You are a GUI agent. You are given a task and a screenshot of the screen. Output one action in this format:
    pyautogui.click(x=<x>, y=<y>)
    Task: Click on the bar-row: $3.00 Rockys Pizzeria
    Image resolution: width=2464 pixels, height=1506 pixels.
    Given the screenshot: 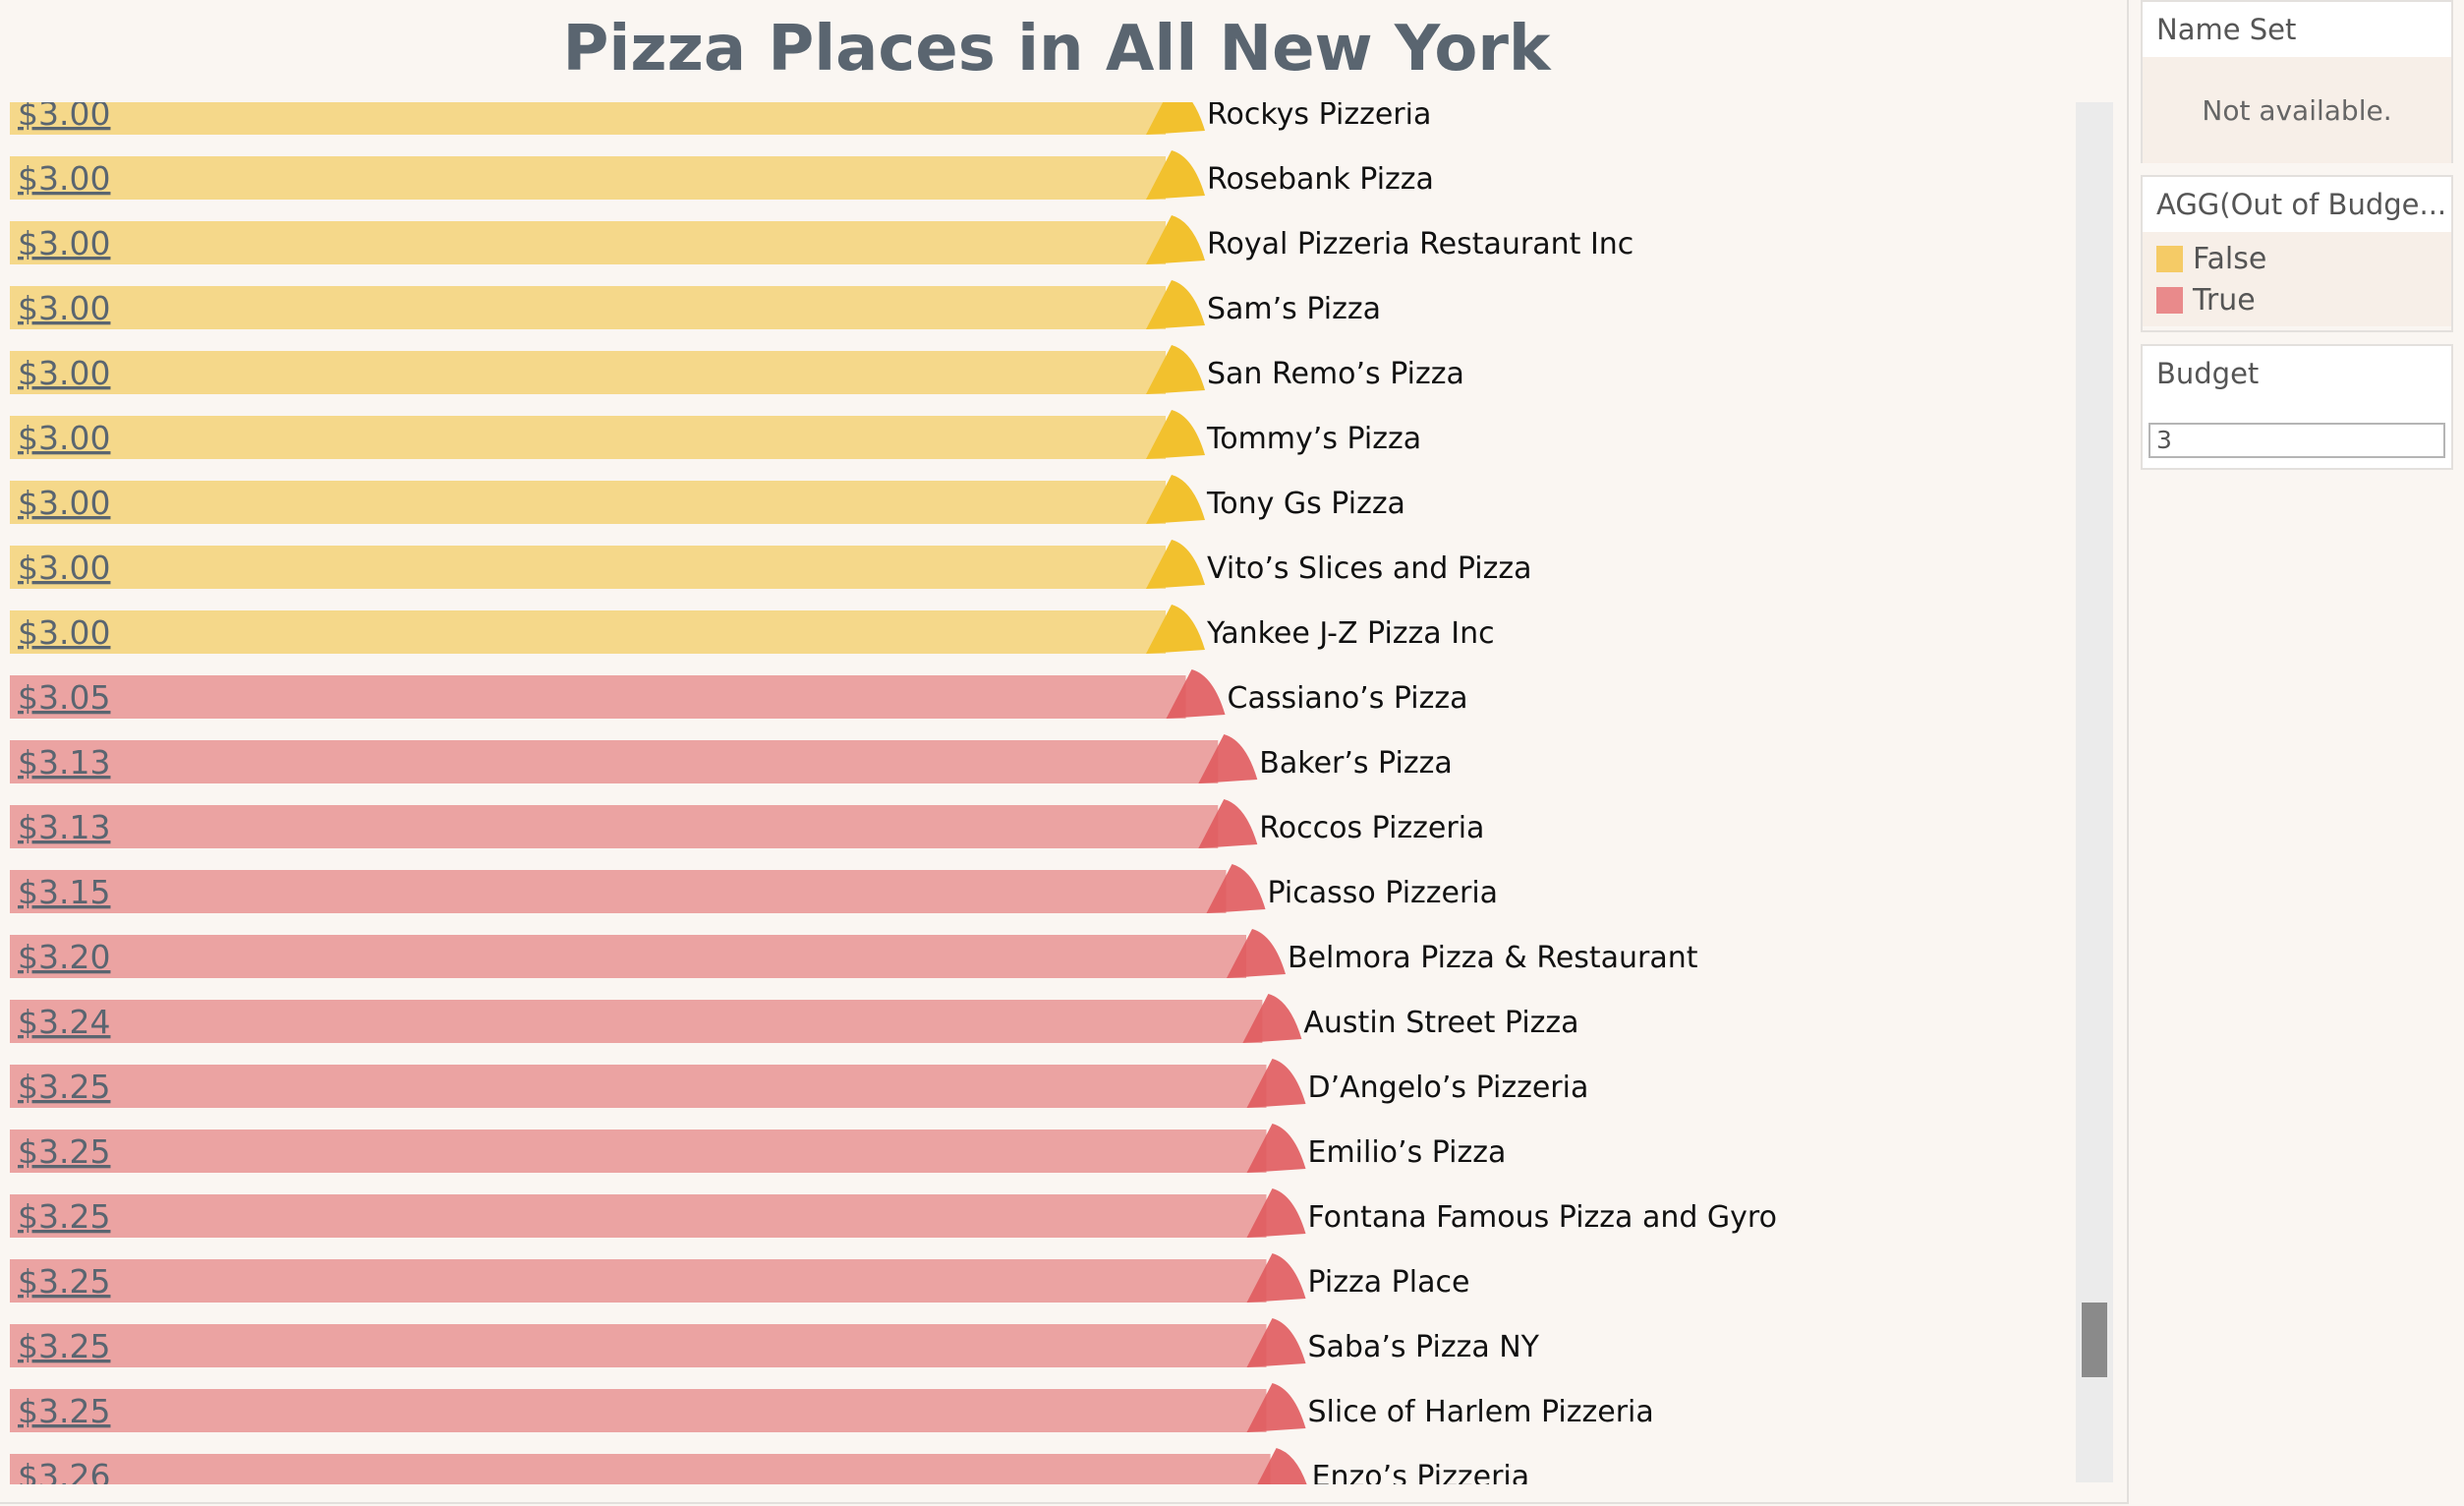 What is the action you would take?
    pyautogui.click(x=720, y=118)
    